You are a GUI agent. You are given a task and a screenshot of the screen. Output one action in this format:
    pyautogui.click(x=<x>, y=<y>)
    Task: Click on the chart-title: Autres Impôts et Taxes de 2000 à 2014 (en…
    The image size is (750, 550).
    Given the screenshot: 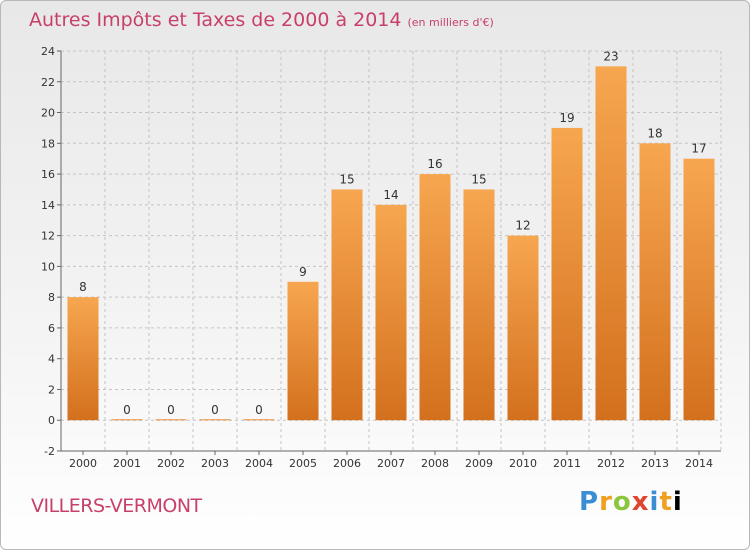 What is the action you would take?
    pyautogui.click(x=261, y=20)
    